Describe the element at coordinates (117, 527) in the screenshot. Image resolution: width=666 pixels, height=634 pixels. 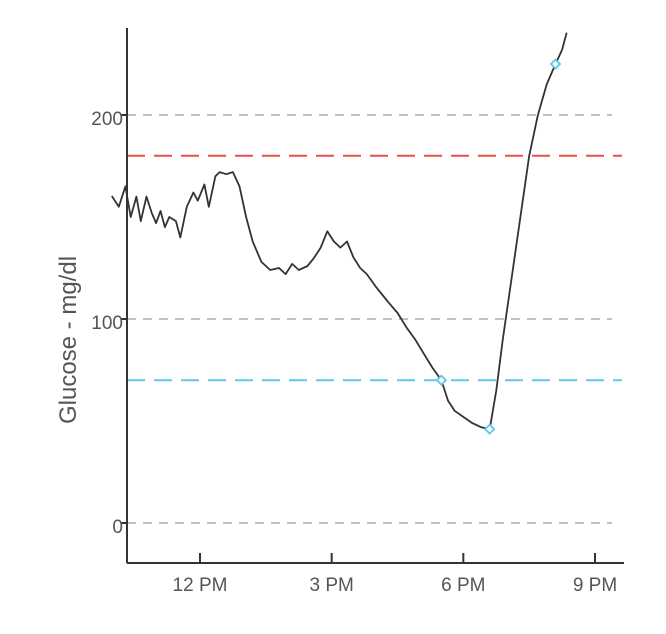
I see `y-tick-label-0: 0` at that location.